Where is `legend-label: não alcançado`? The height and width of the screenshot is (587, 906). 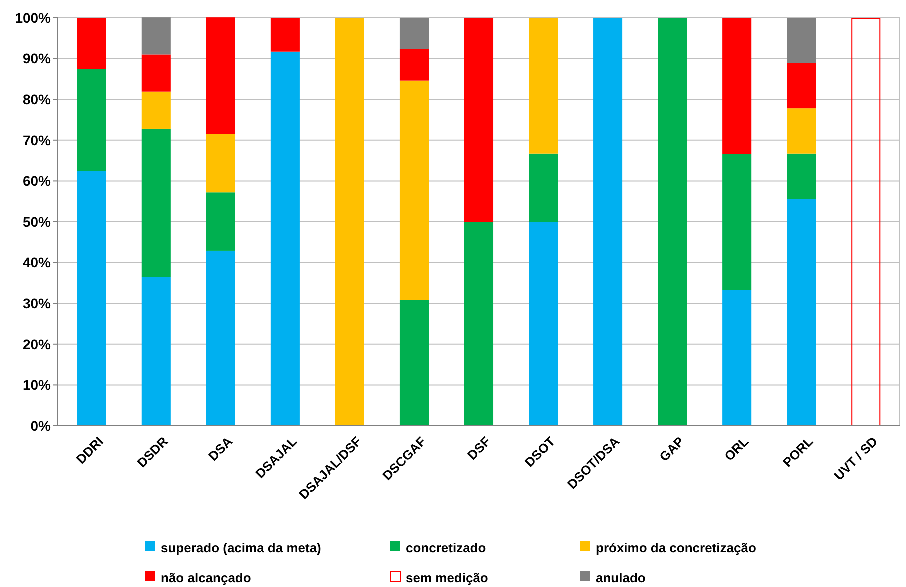 legend-label: não alcançado is located at coordinates (206, 578).